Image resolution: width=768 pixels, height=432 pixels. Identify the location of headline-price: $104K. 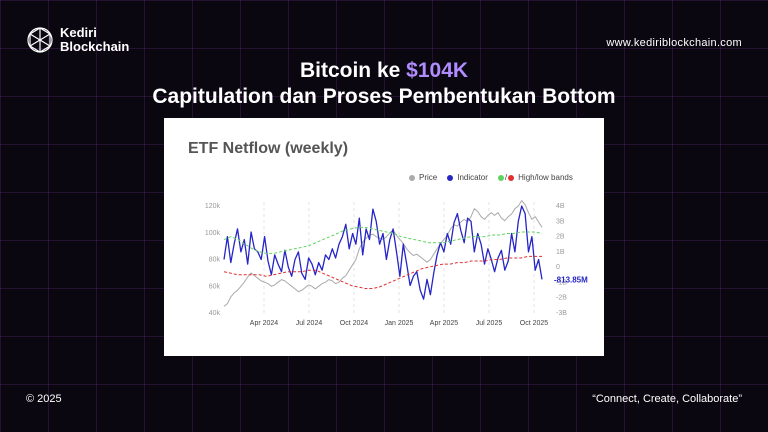
(437, 70).